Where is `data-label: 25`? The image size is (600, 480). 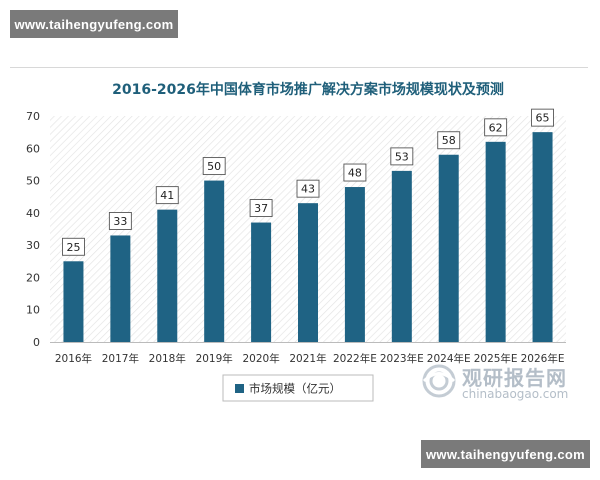
data-label: 25 is located at coordinates (73, 247).